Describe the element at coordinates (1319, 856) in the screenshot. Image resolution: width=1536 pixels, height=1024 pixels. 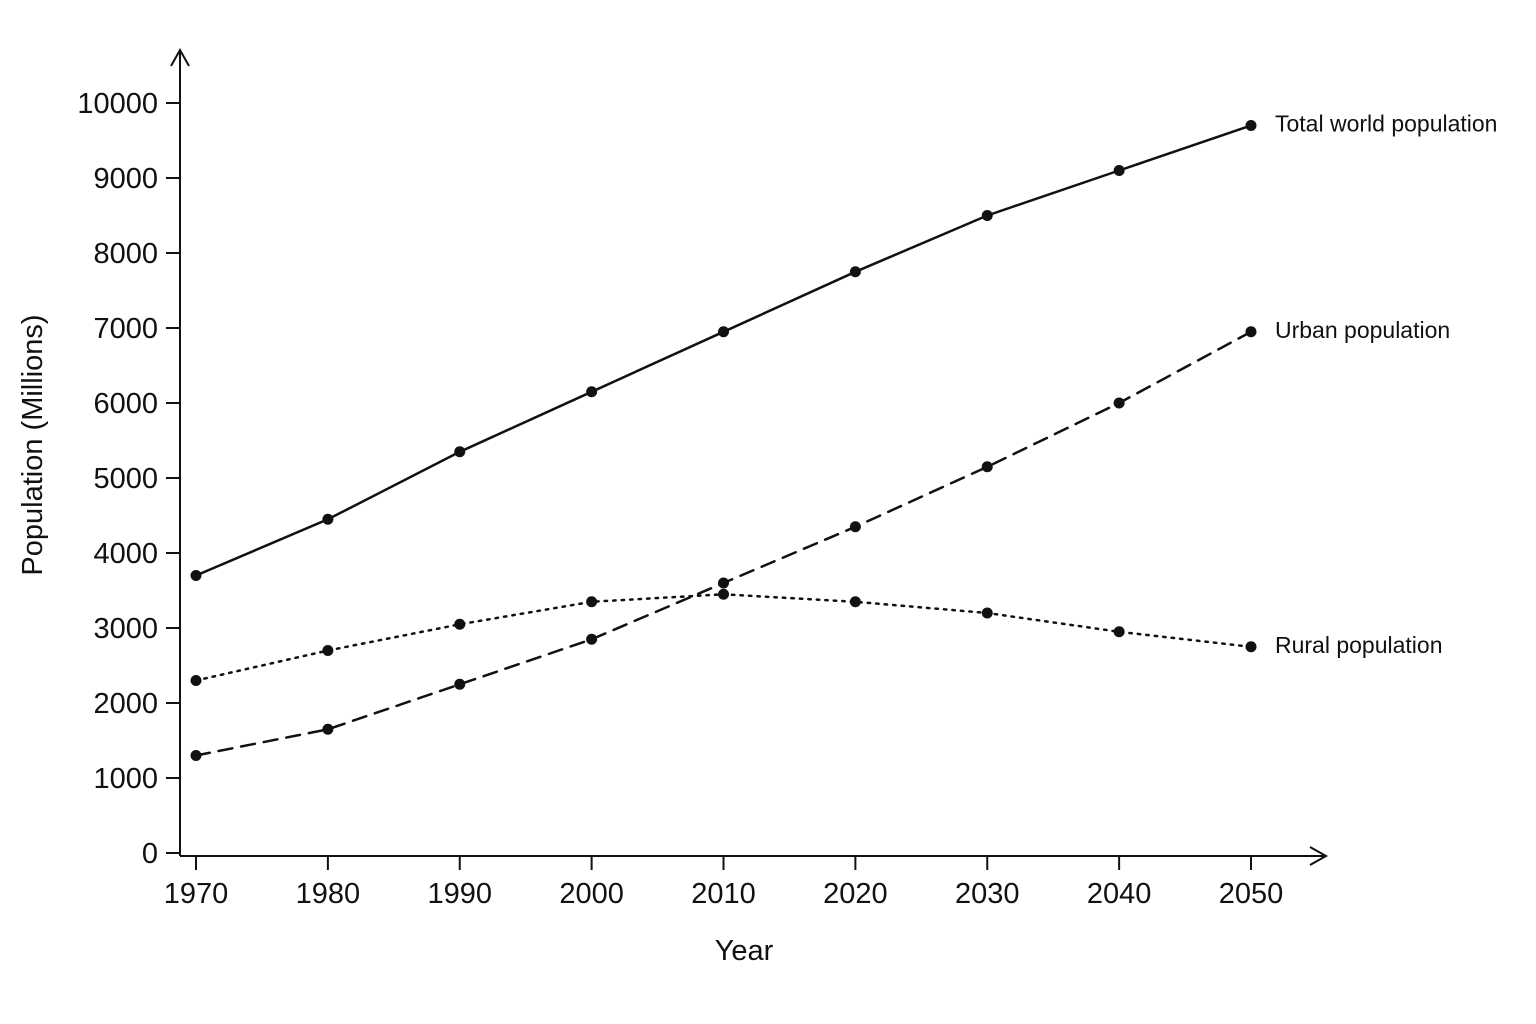
I see `x-axis-arrow` at that location.